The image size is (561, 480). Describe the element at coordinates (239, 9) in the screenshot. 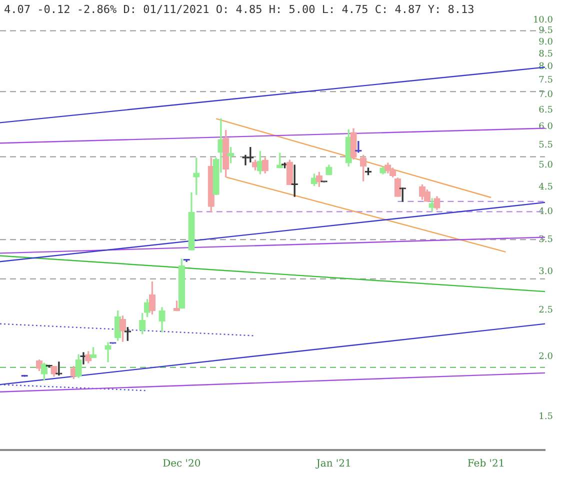

I see `chart-title: 4.07 -0.12 -2.86% D: 01/11/2021 O: 4.85 H: 5.00 L: 4.75 C: 4.87 Y: 8.13` at that location.